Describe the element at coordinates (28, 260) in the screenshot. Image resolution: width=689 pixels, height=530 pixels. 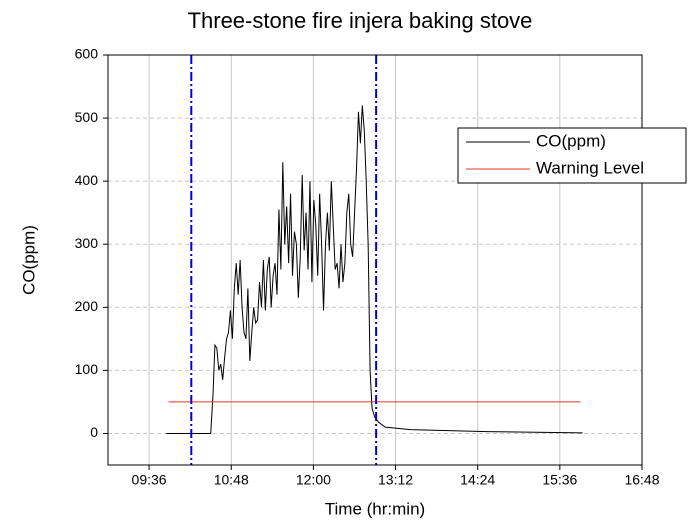
I see `y-axis-label: CO(ppm)` at that location.